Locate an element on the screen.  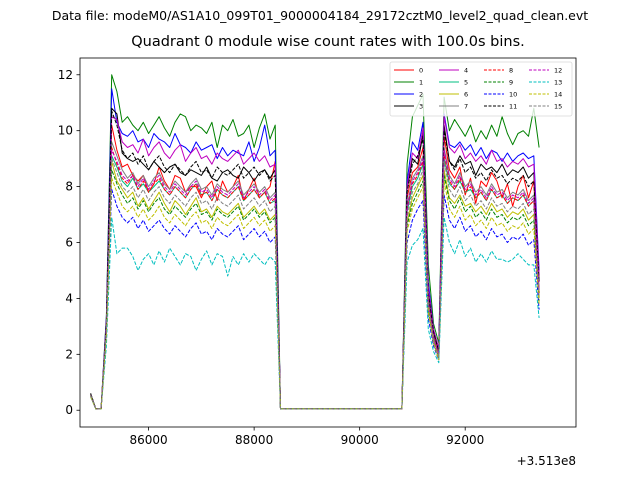
legend-label-7: 7 is located at coordinates (466, 106).